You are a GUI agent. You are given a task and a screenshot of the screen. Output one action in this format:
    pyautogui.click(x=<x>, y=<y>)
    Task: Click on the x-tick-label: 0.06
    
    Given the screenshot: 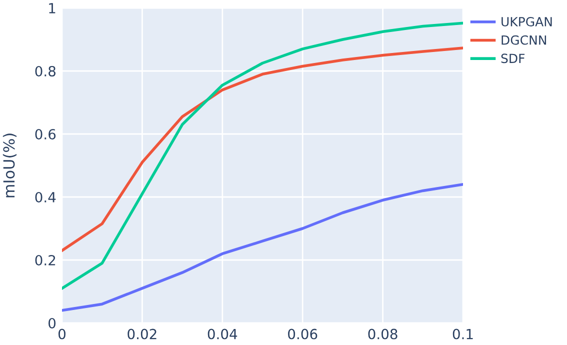 What is the action you would take?
    pyautogui.click(x=303, y=334)
    